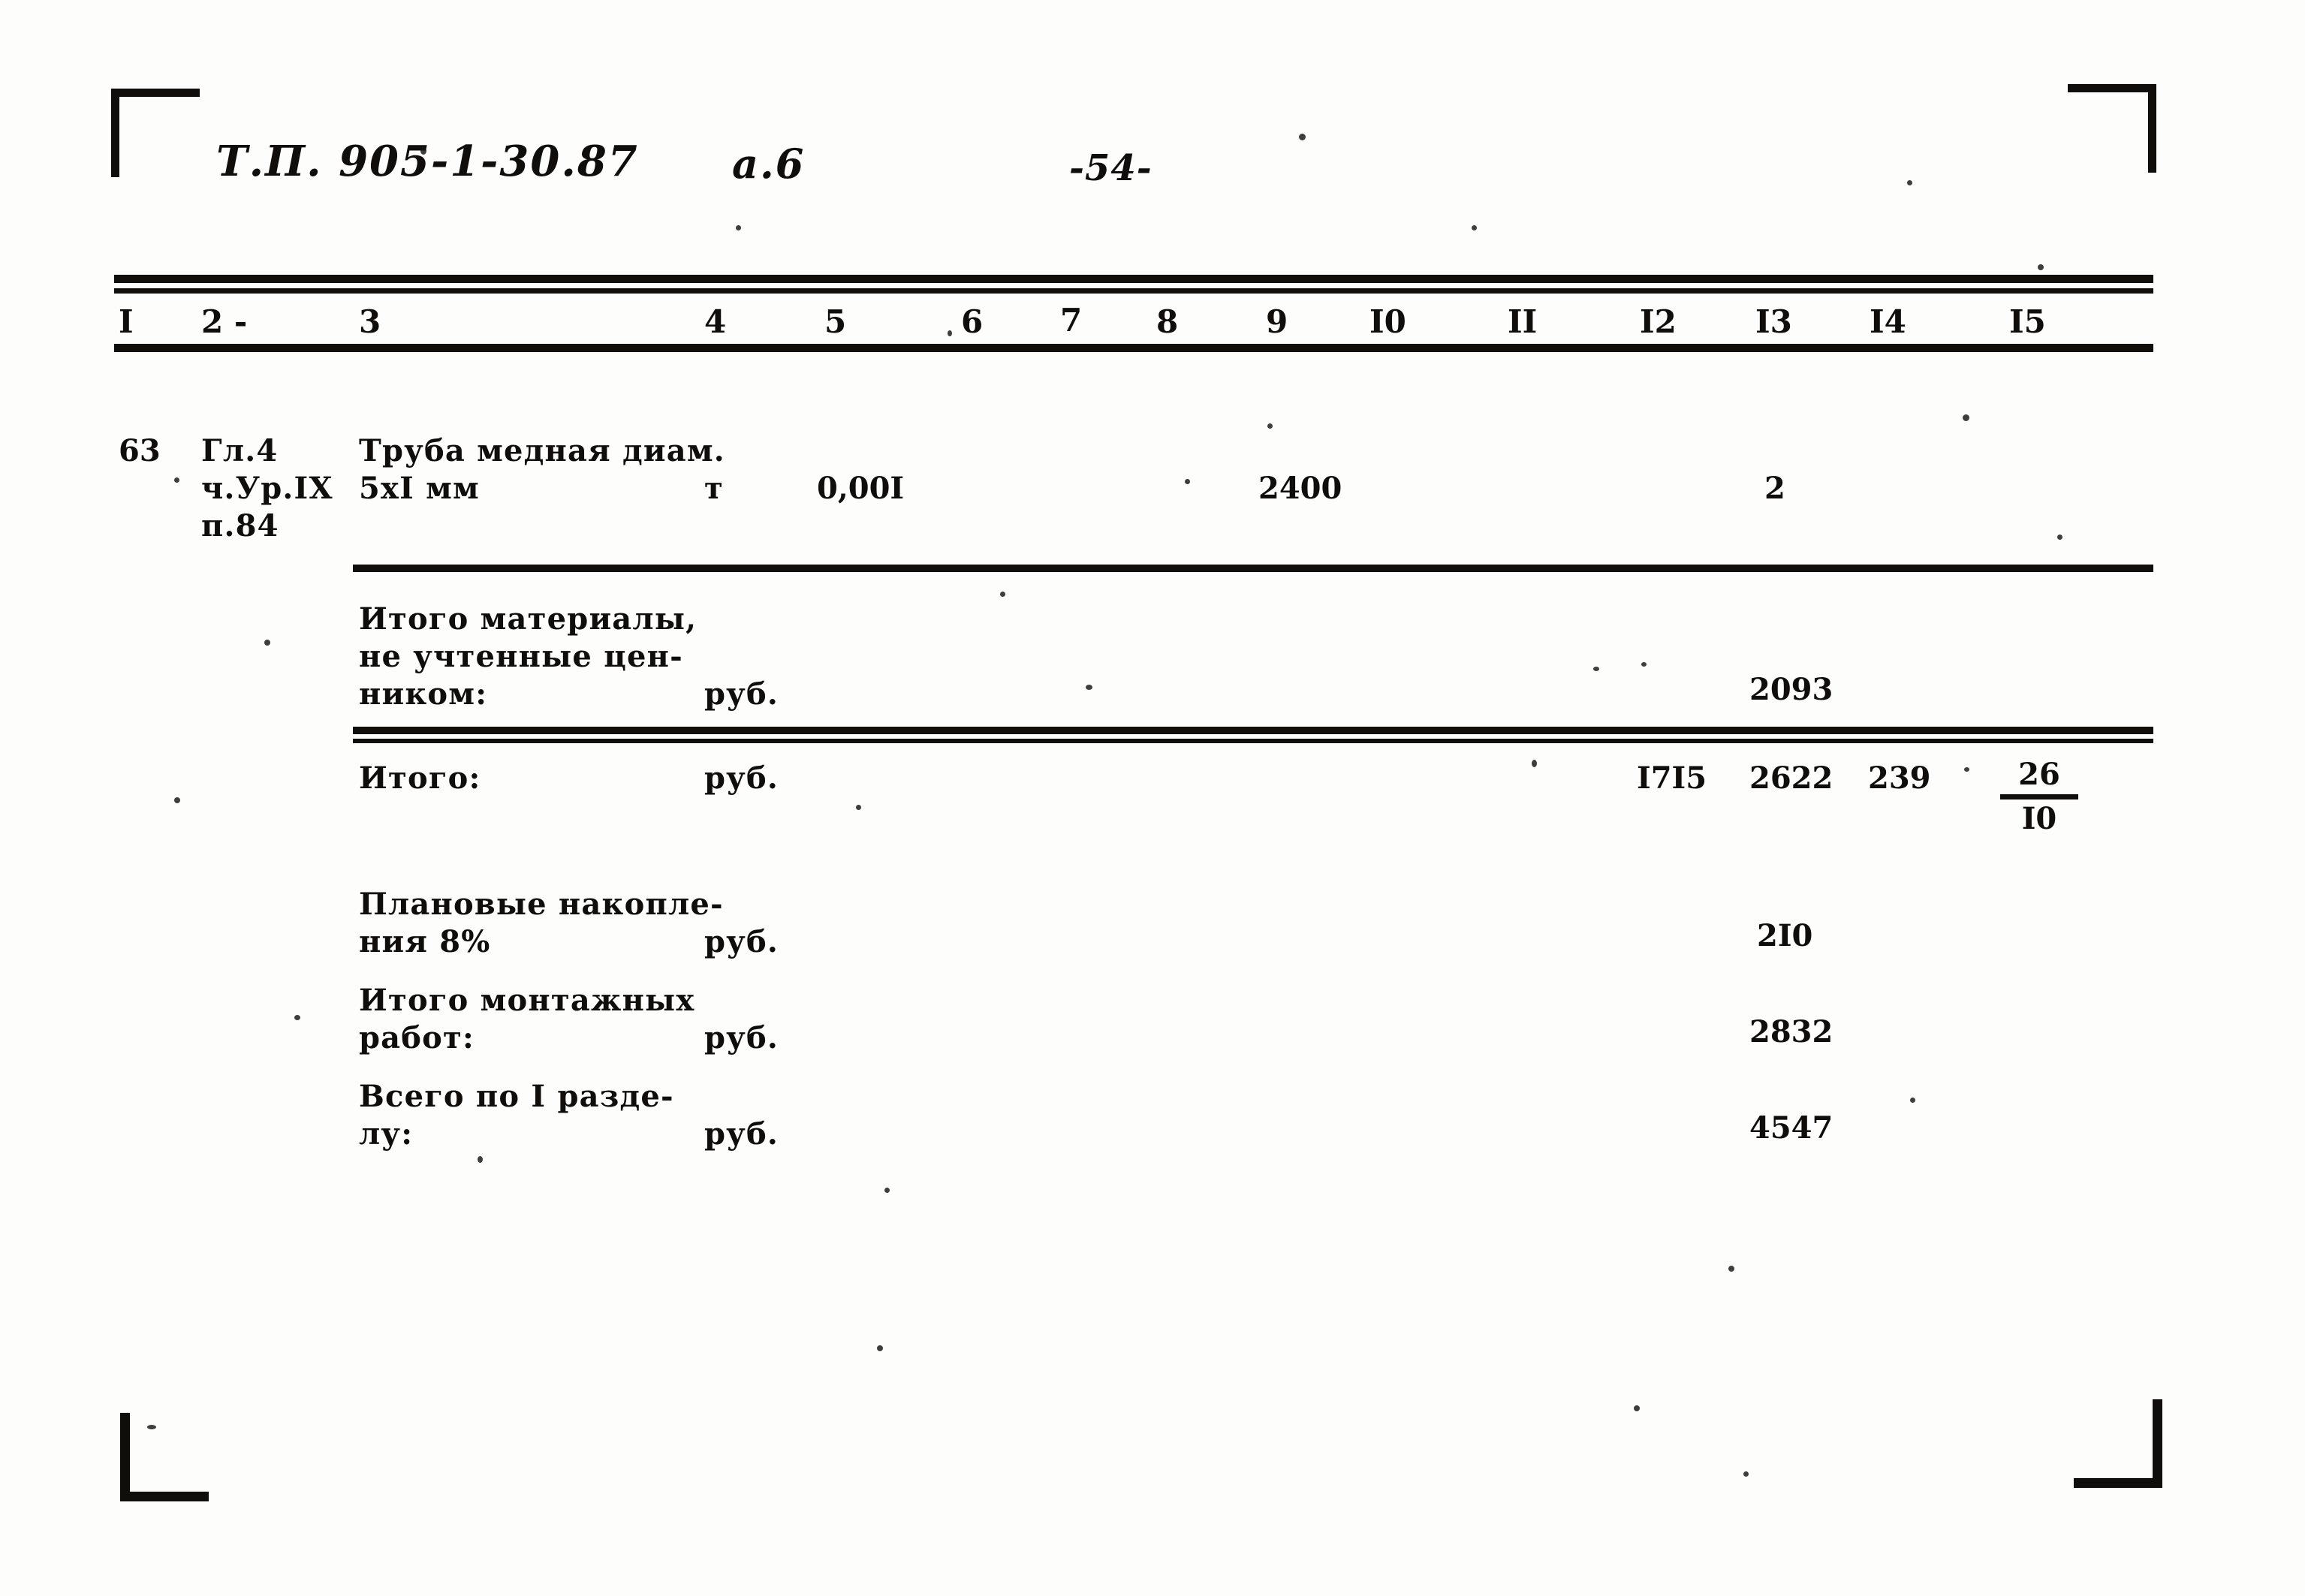 The width and height of the screenshot is (2305, 1596). Describe the element at coordinates (742, 1134) in the screenshot. I see `section-total-unit: руб.` at that location.